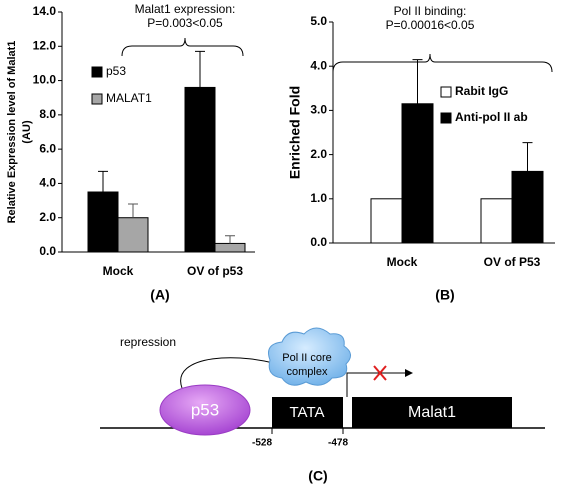 The image size is (567, 489). I want to click on y-tick-label: 1.0, so click(318, 198).